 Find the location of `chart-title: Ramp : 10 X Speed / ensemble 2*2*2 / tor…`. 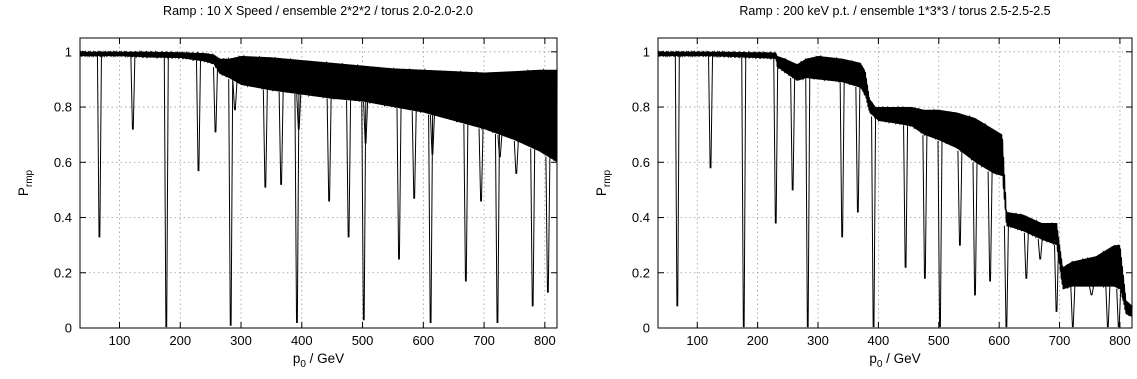

chart-title: Ramp : 10 X Speed / ensemble 2*2*2 / tor… is located at coordinates (318, 11).